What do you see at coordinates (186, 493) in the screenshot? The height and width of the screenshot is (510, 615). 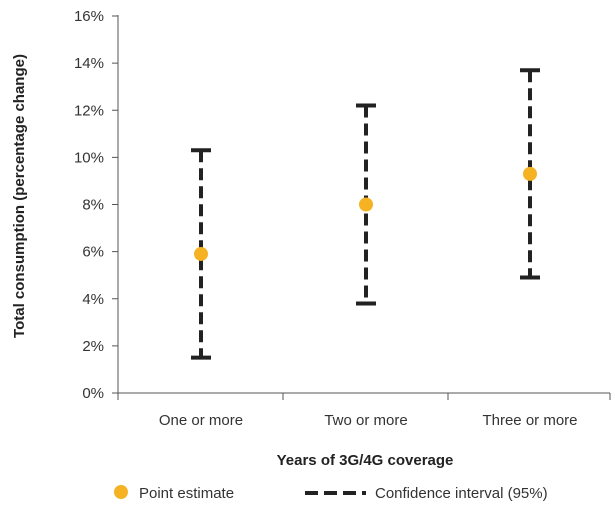 I see `legend-point-label: Point estimate` at bounding box center [186, 493].